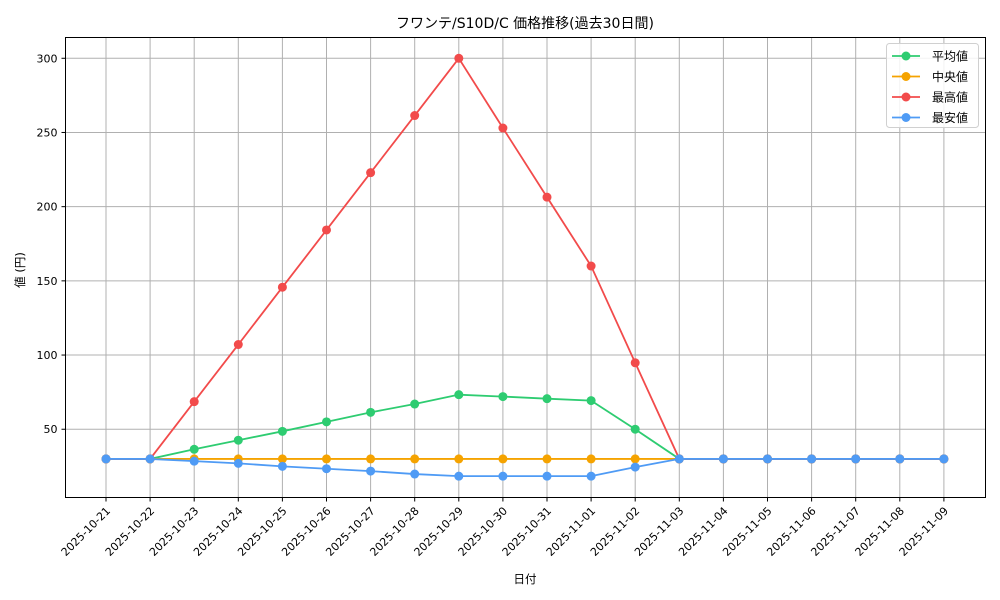  Describe the element at coordinates (47, 132) in the screenshot. I see `y-tick-label: 250` at that location.